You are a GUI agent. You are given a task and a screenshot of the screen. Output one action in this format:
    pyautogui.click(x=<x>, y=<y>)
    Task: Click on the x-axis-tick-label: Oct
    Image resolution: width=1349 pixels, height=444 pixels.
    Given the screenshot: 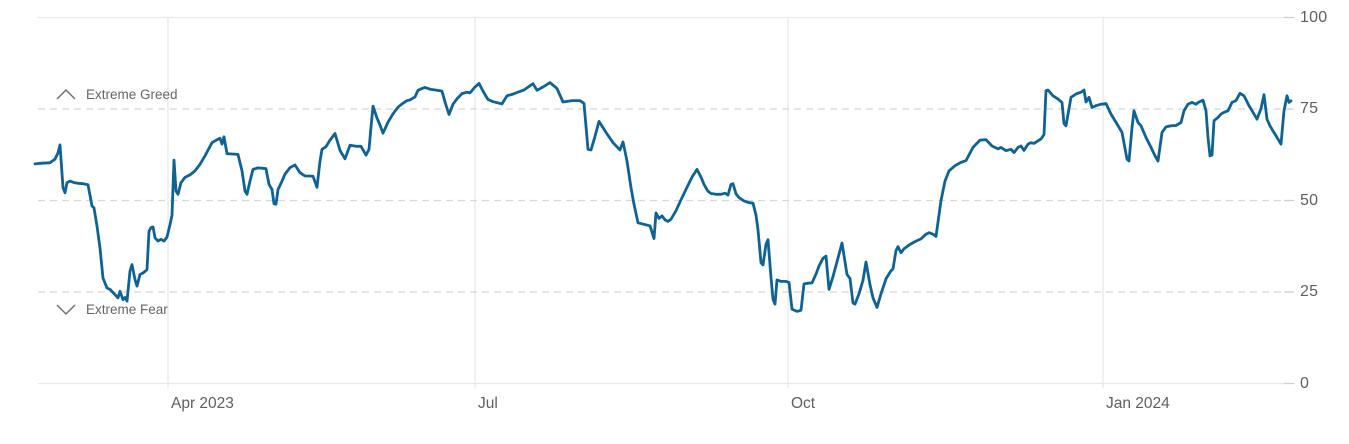 What is the action you would take?
    pyautogui.click(x=803, y=403)
    